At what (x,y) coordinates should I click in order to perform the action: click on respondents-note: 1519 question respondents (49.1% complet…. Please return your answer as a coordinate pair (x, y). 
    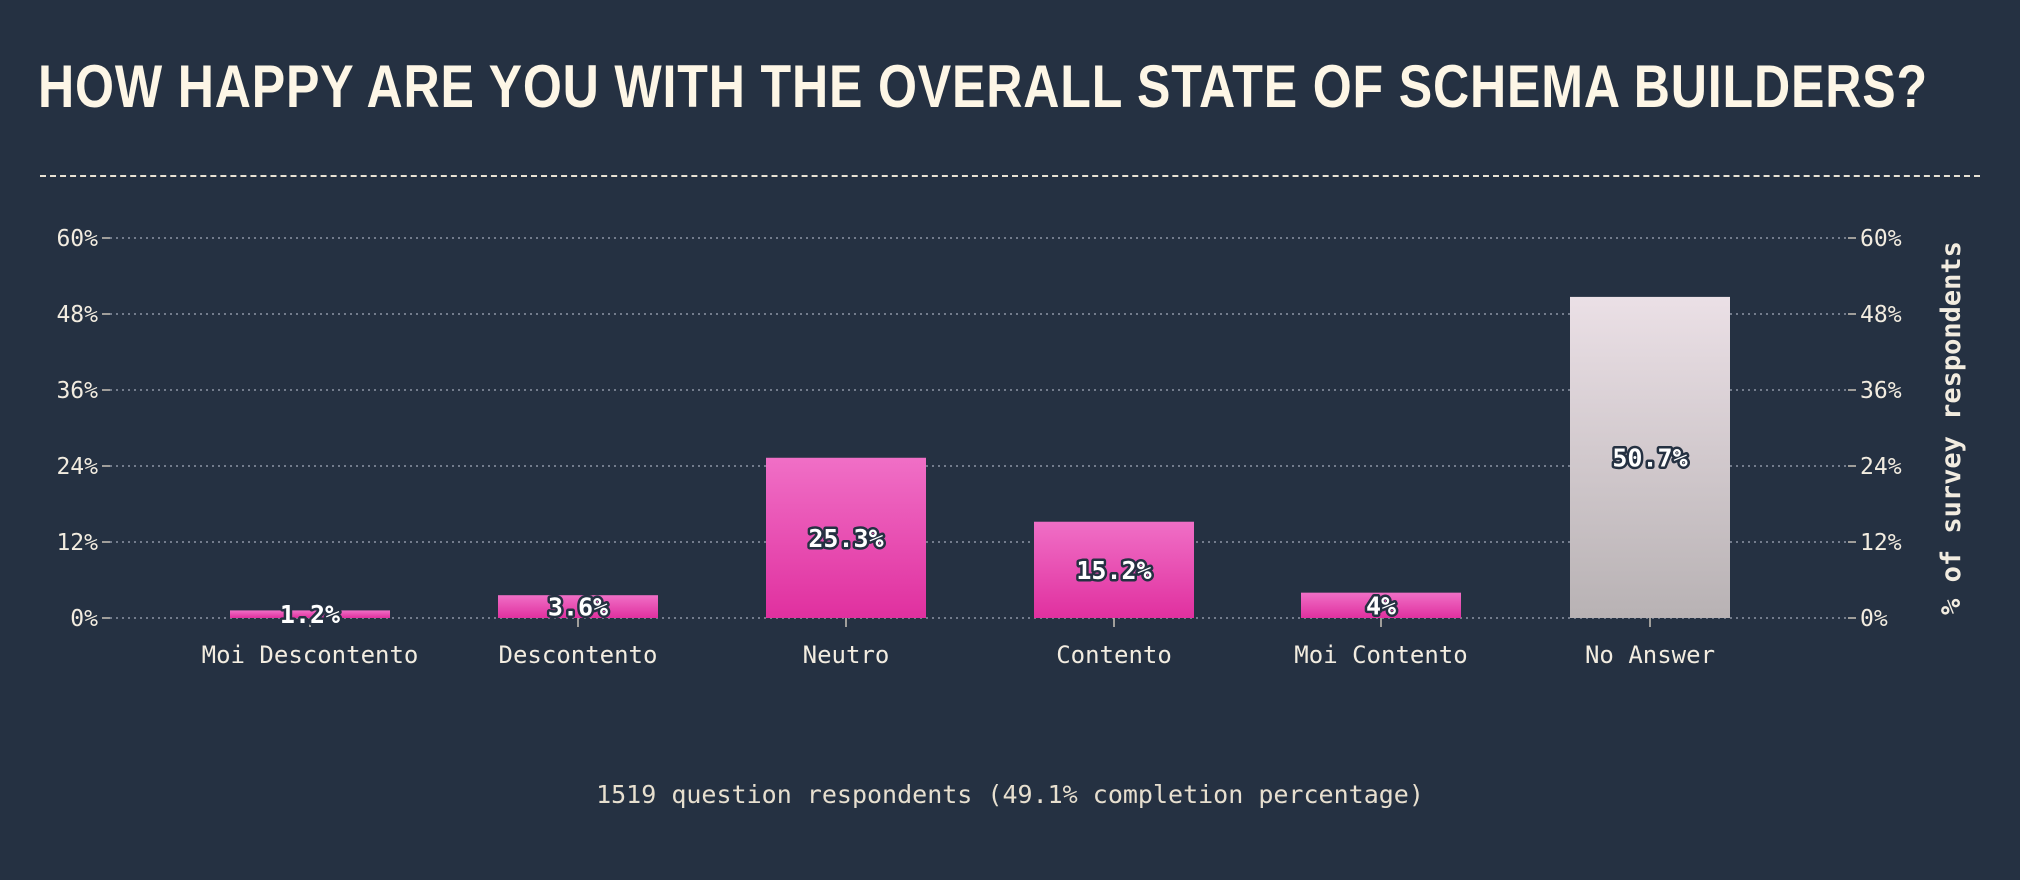
    Looking at the image, I should click on (1010, 794).